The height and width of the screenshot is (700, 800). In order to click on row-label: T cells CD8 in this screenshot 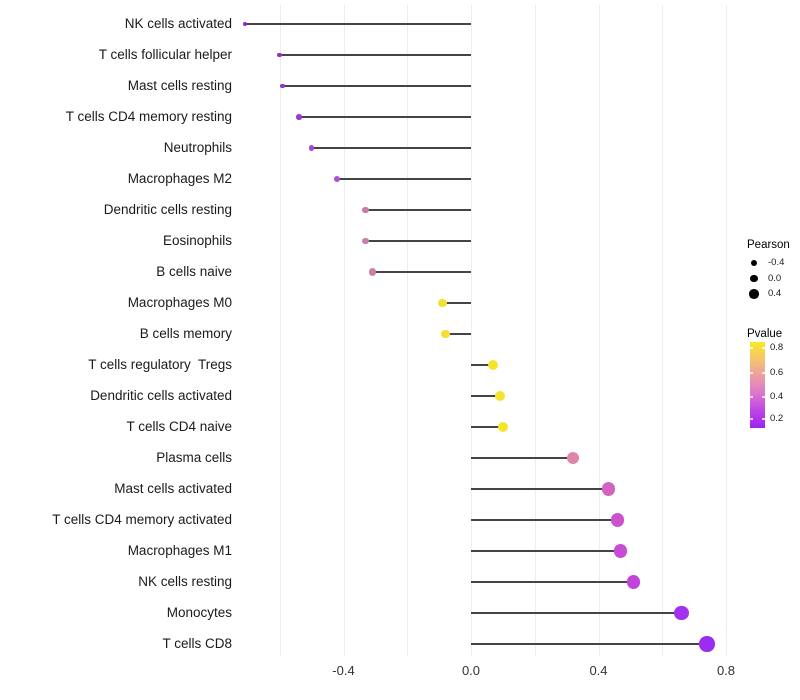, I will do `click(197, 643)`.